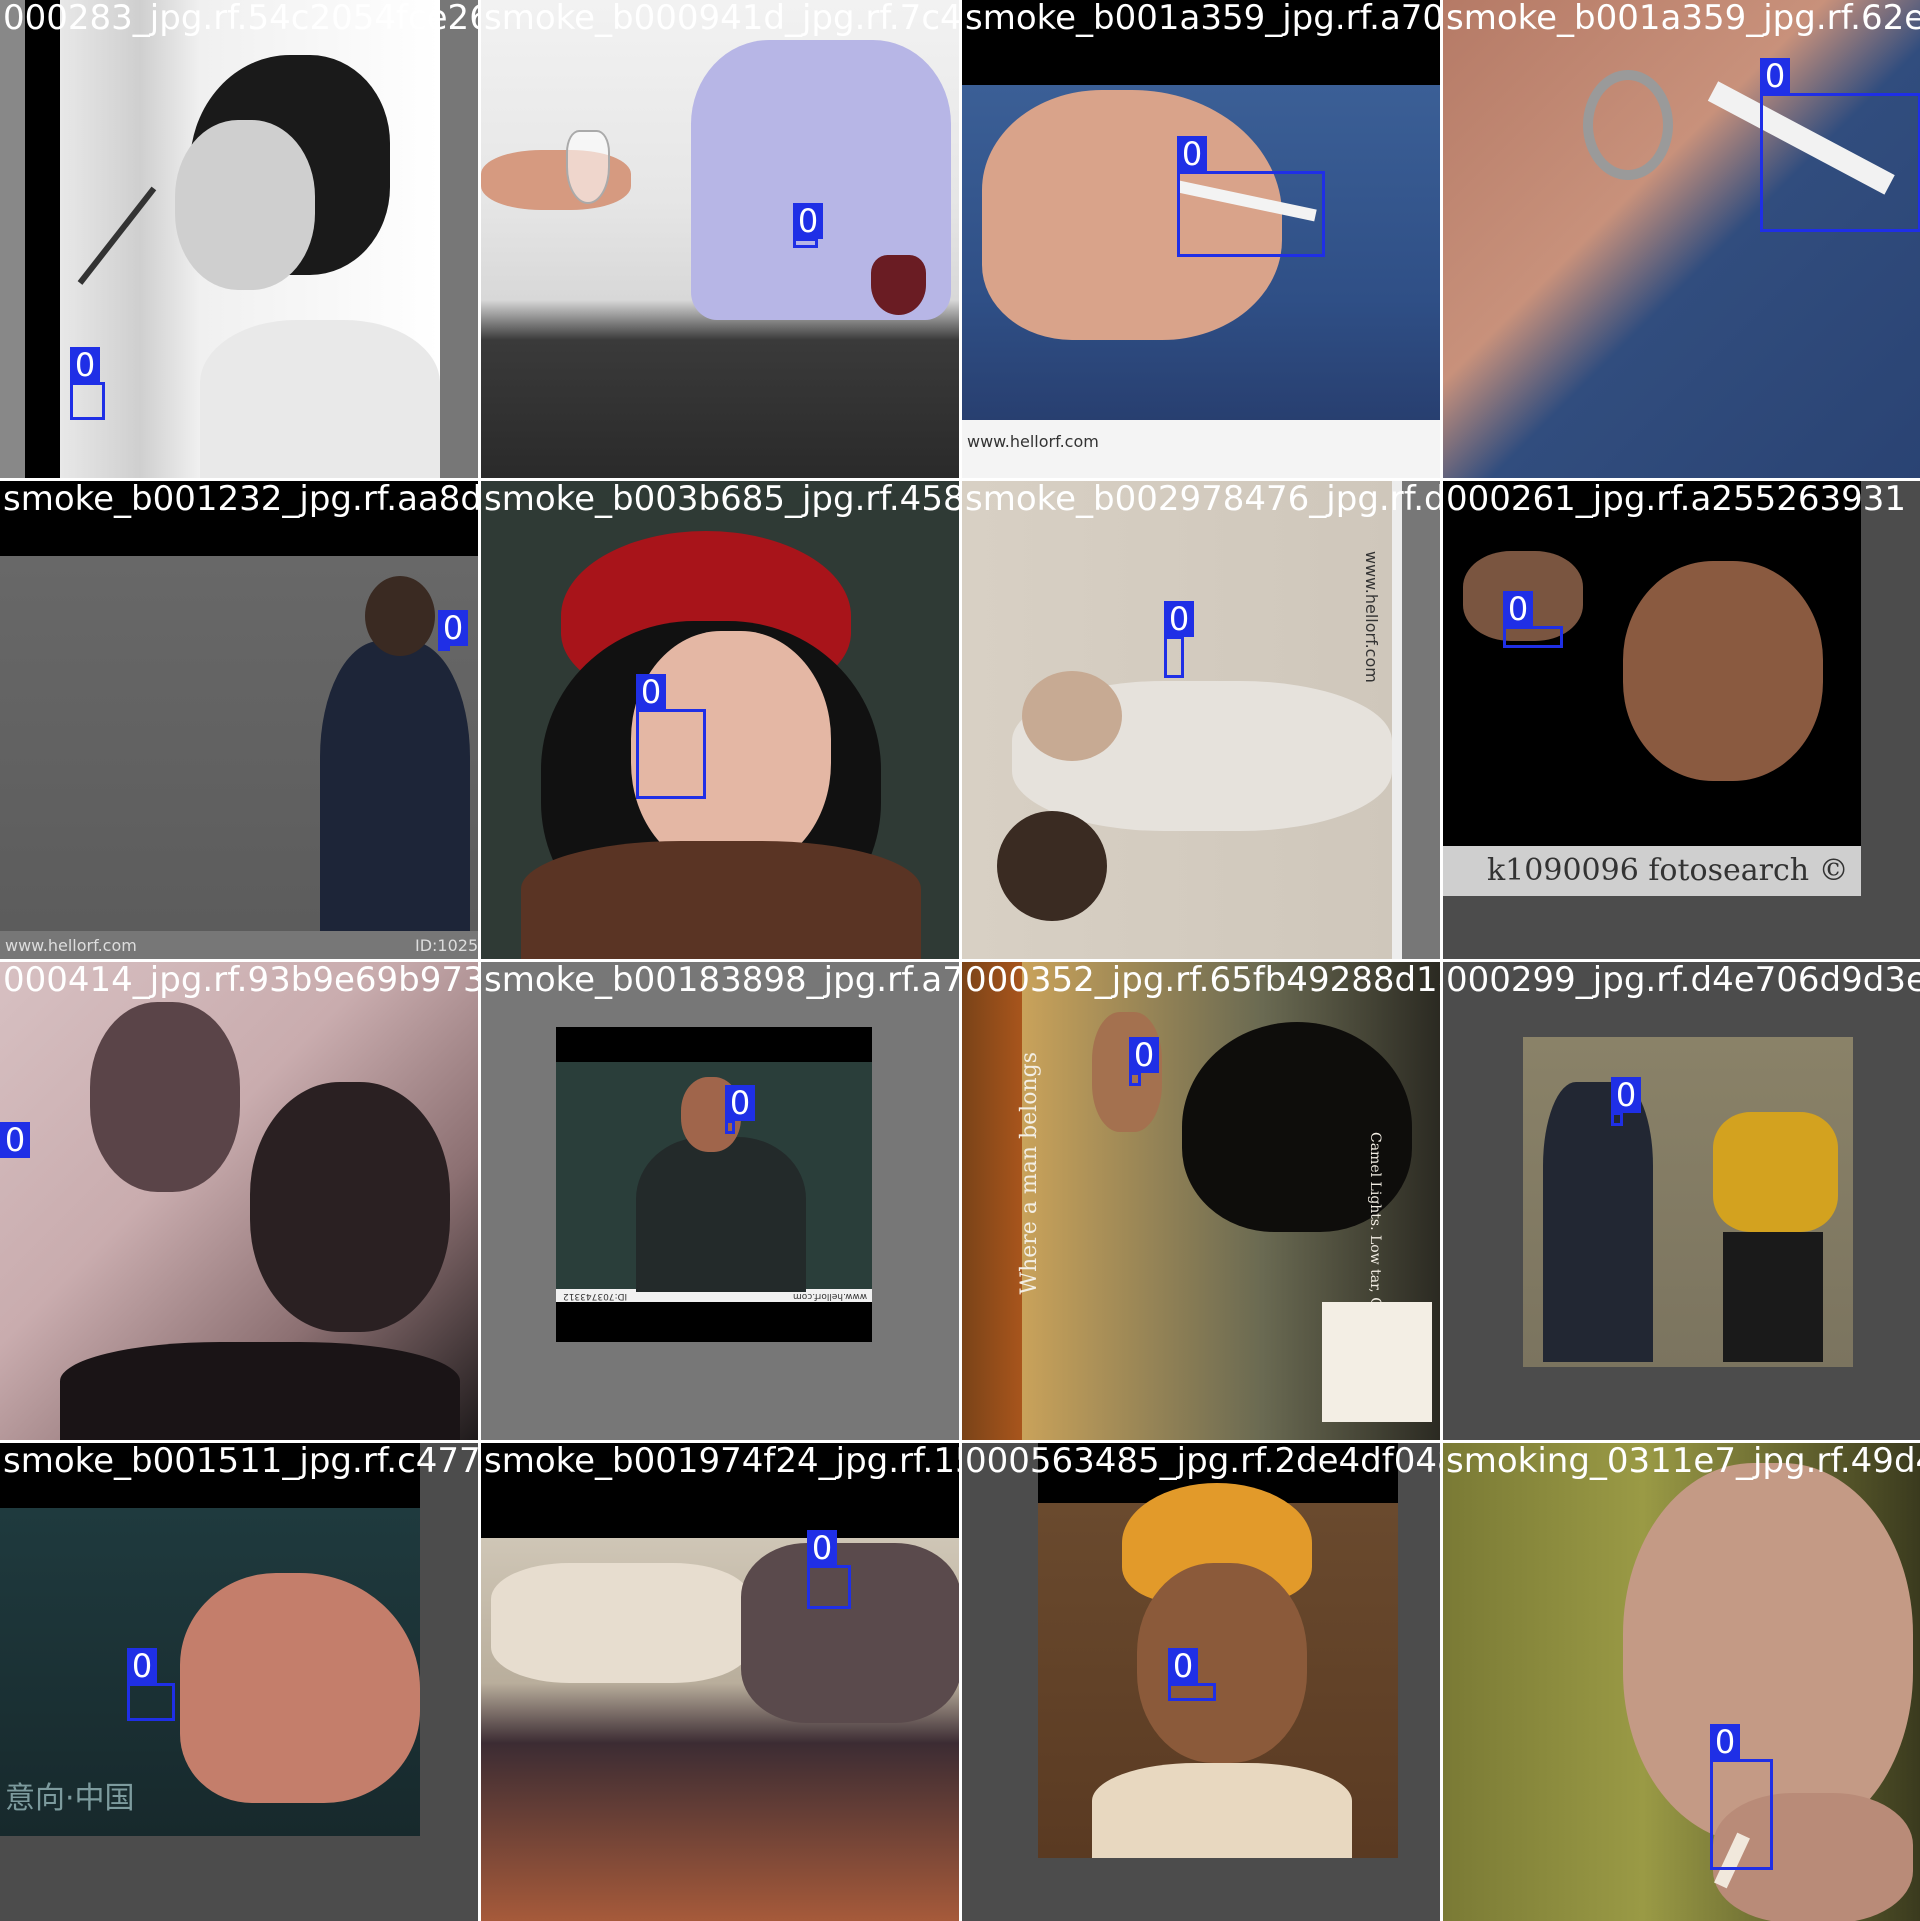 The height and width of the screenshot is (1921, 1920). Describe the element at coordinates (1668, 870) in the screenshot. I see `caption: k1090096 fotosearch ©` at that location.